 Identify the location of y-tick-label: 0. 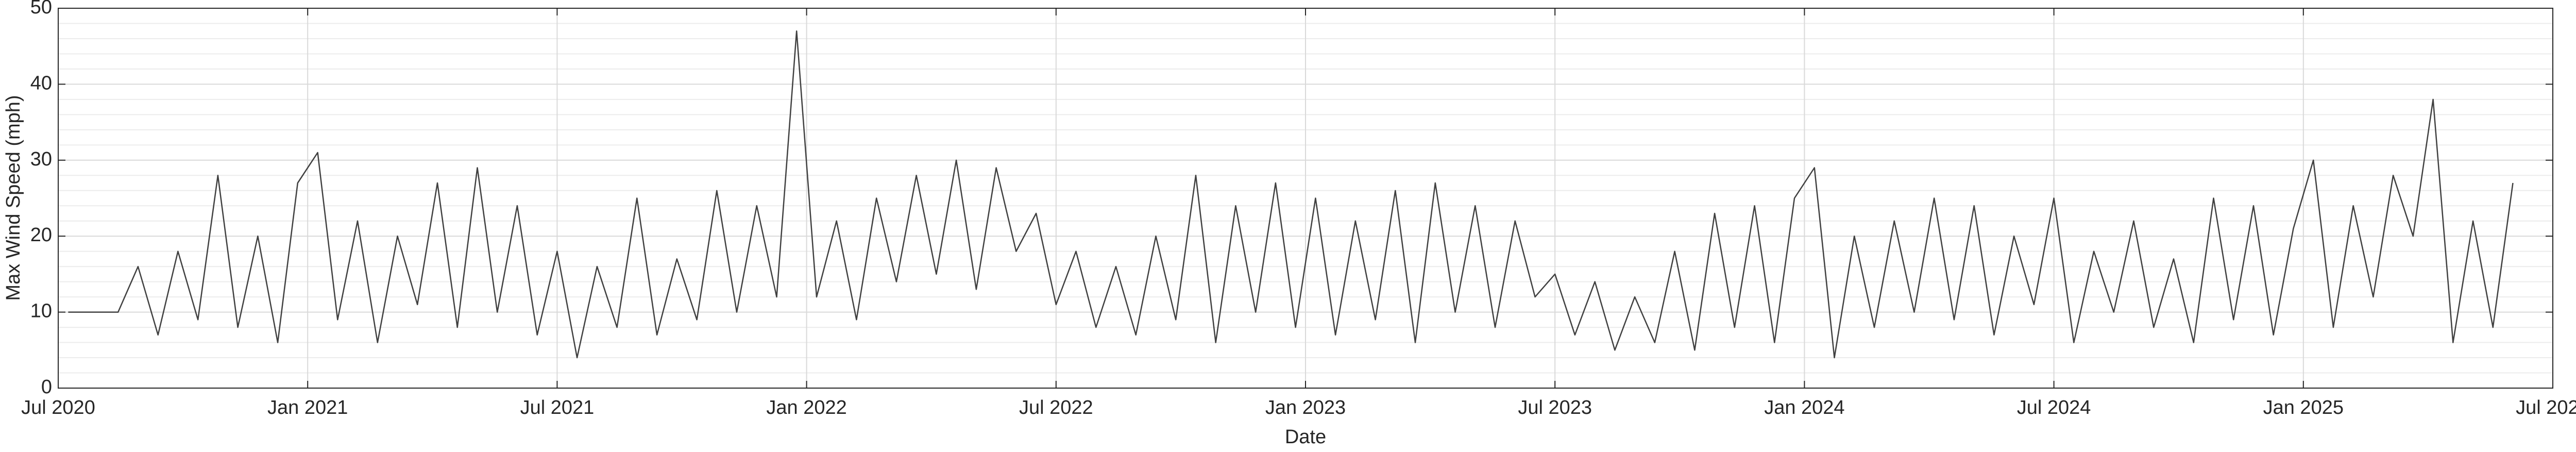
(46, 387).